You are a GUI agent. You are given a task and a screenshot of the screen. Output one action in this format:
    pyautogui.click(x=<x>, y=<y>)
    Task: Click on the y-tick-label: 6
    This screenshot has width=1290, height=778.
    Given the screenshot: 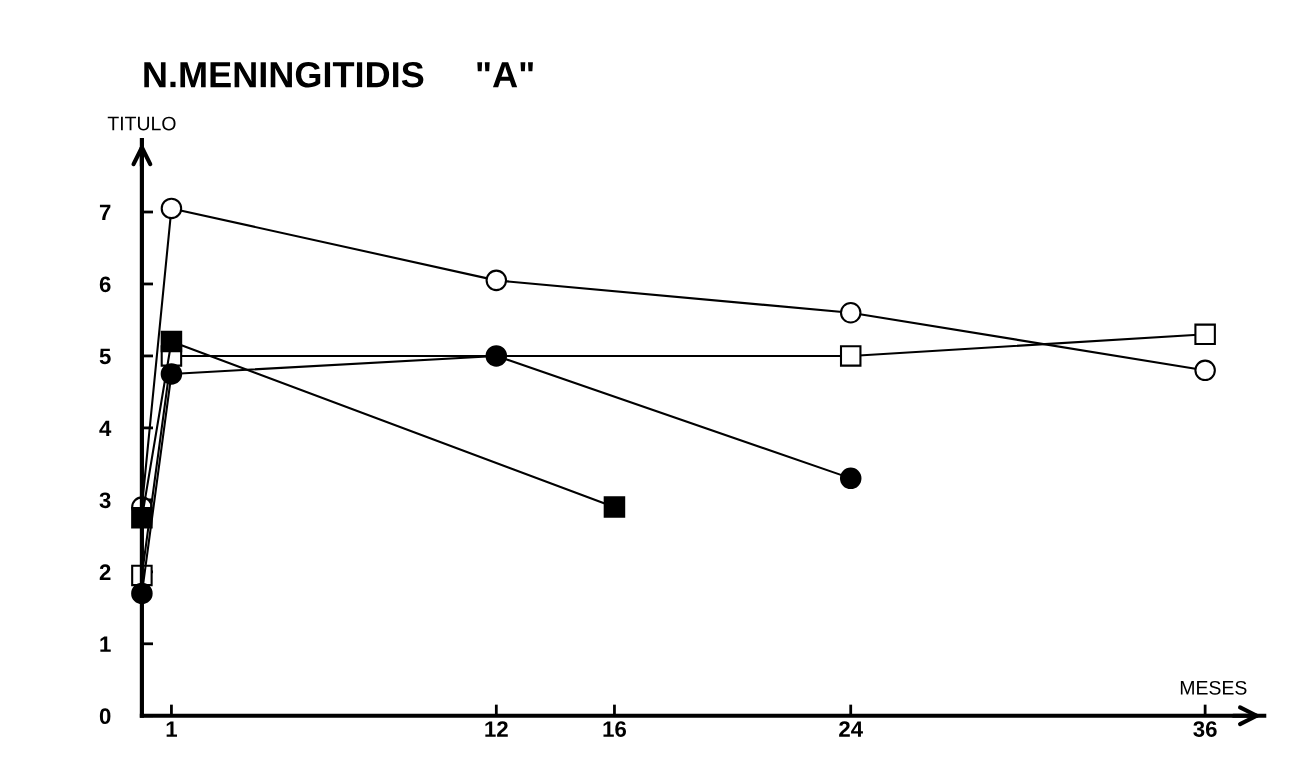 What is the action you would take?
    pyautogui.click(x=105, y=284)
    